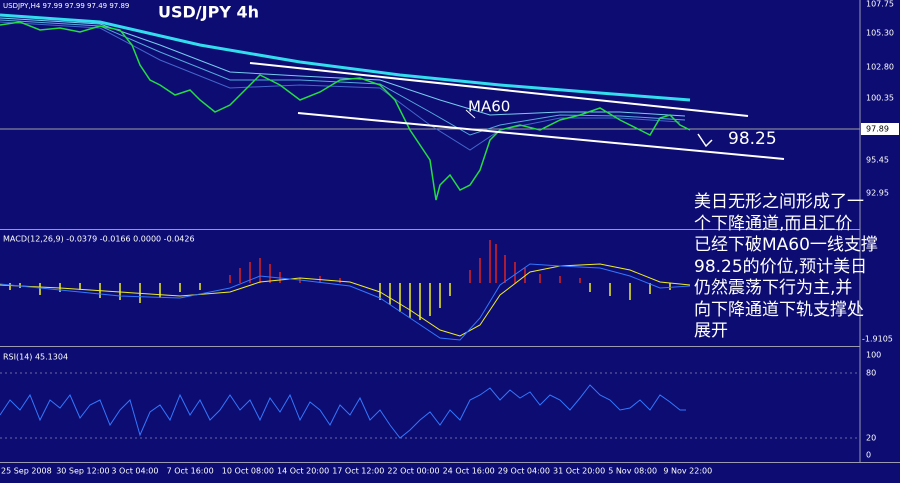 The height and width of the screenshot is (483, 900). Describe the element at coordinates (470, 114) in the screenshot. I see `ma-pointer` at that location.